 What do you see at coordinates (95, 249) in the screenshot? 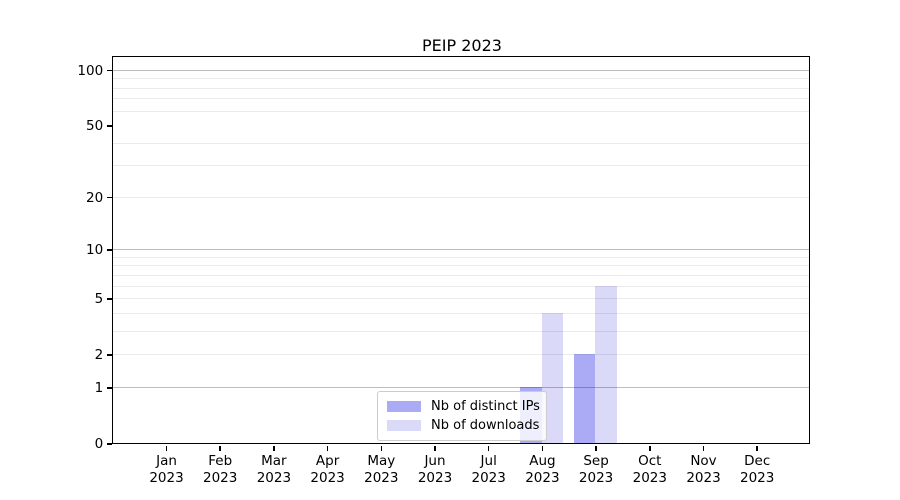
I see `y-label-10: 10` at bounding box center [95, 249].